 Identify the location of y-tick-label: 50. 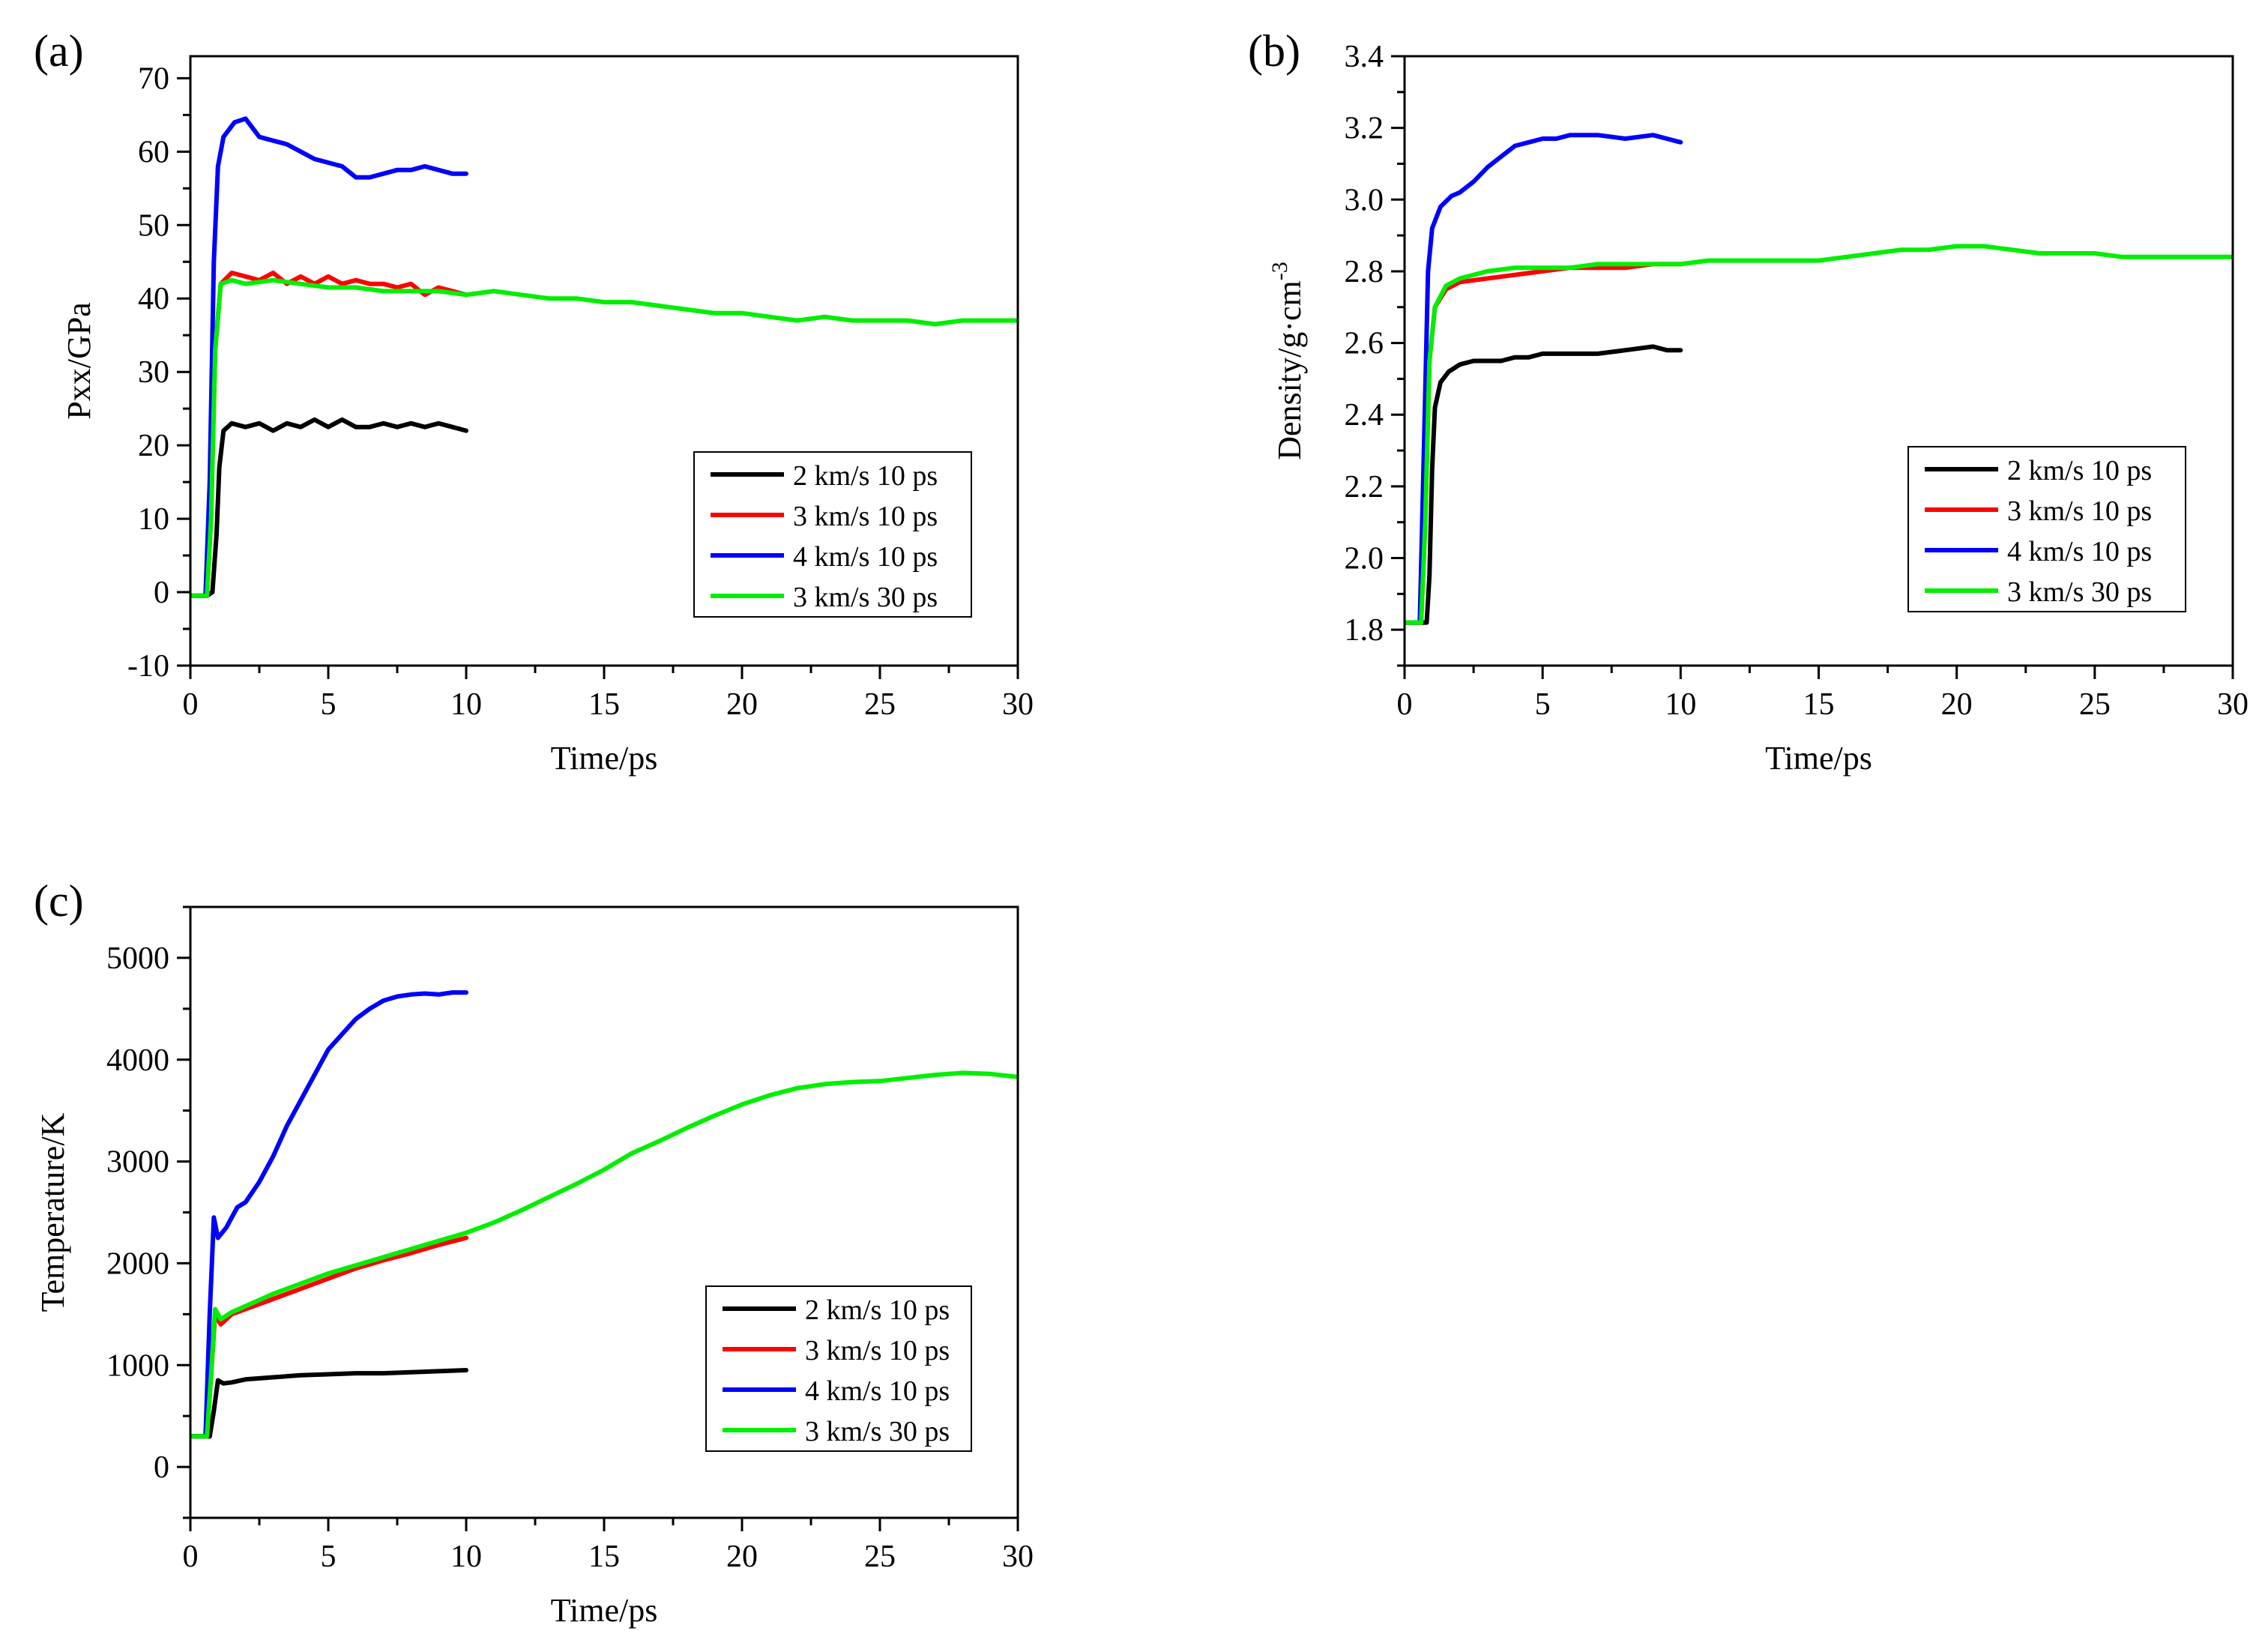
(154, 225).